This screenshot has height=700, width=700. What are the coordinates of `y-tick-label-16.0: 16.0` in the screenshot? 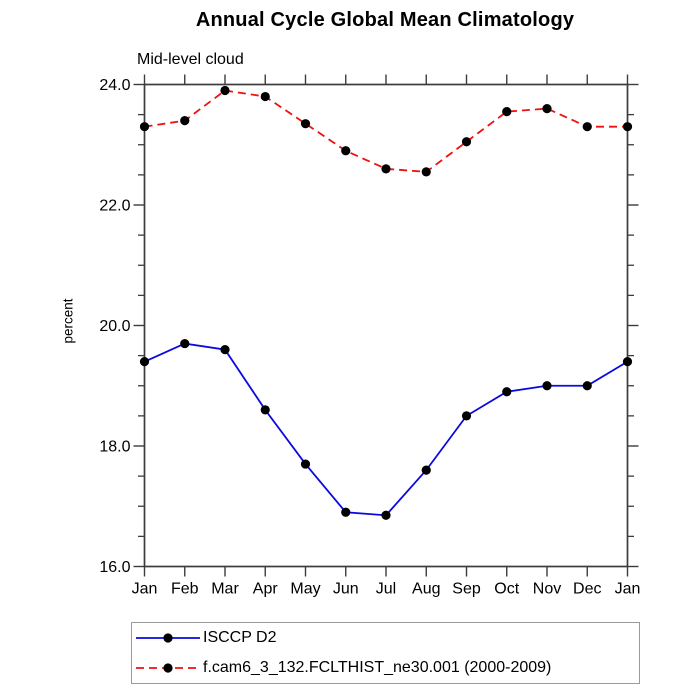 It's located at (114, 567).